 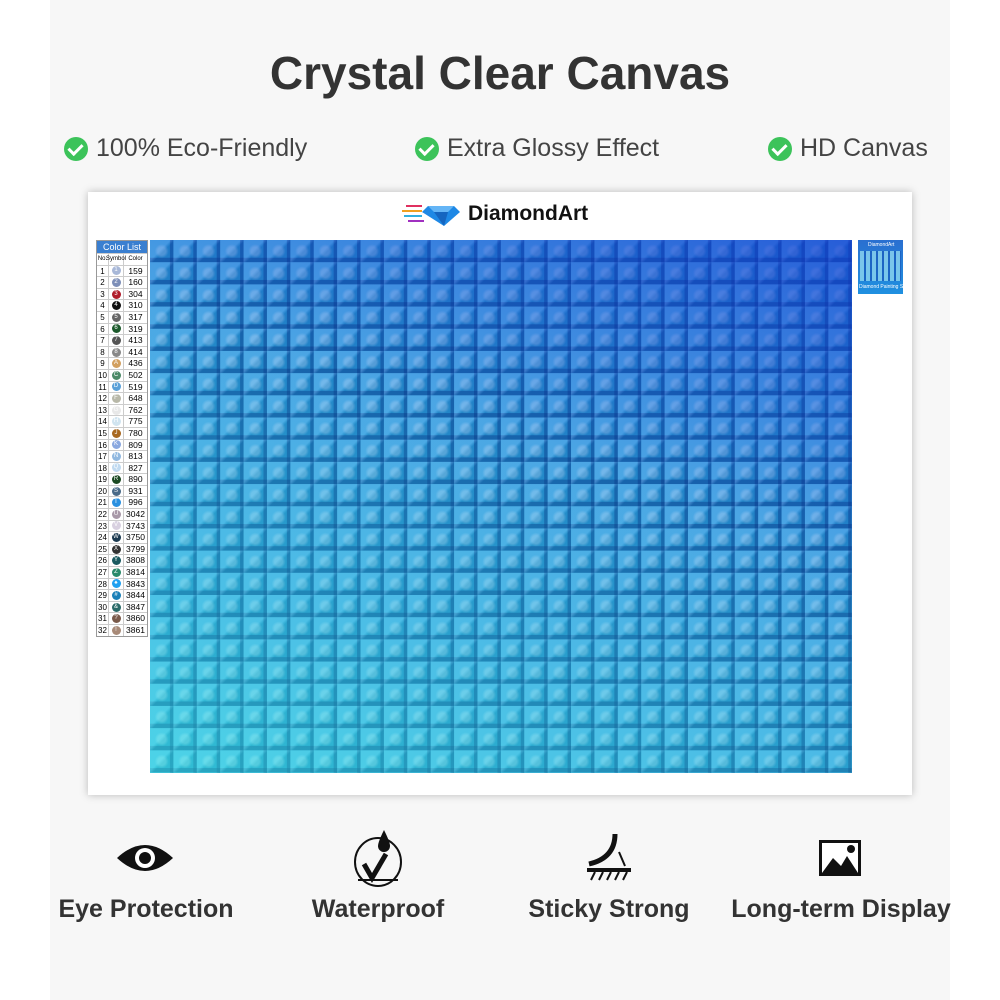 What do you see at coordinates (116, 561) in the screenshot?
I see `color-swatch: Y` at bounding box center [116, 561].